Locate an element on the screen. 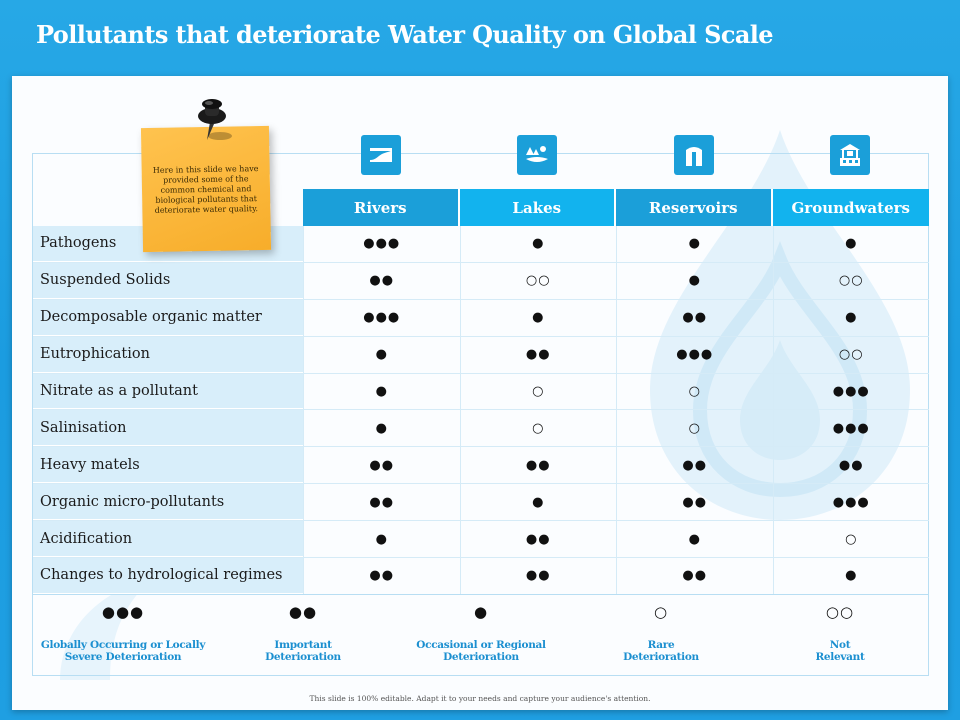 This screenshot has height=720, width=960. table-row: Heavy matels ●● ●● ●● ●● is located at coordinates (481, 466).